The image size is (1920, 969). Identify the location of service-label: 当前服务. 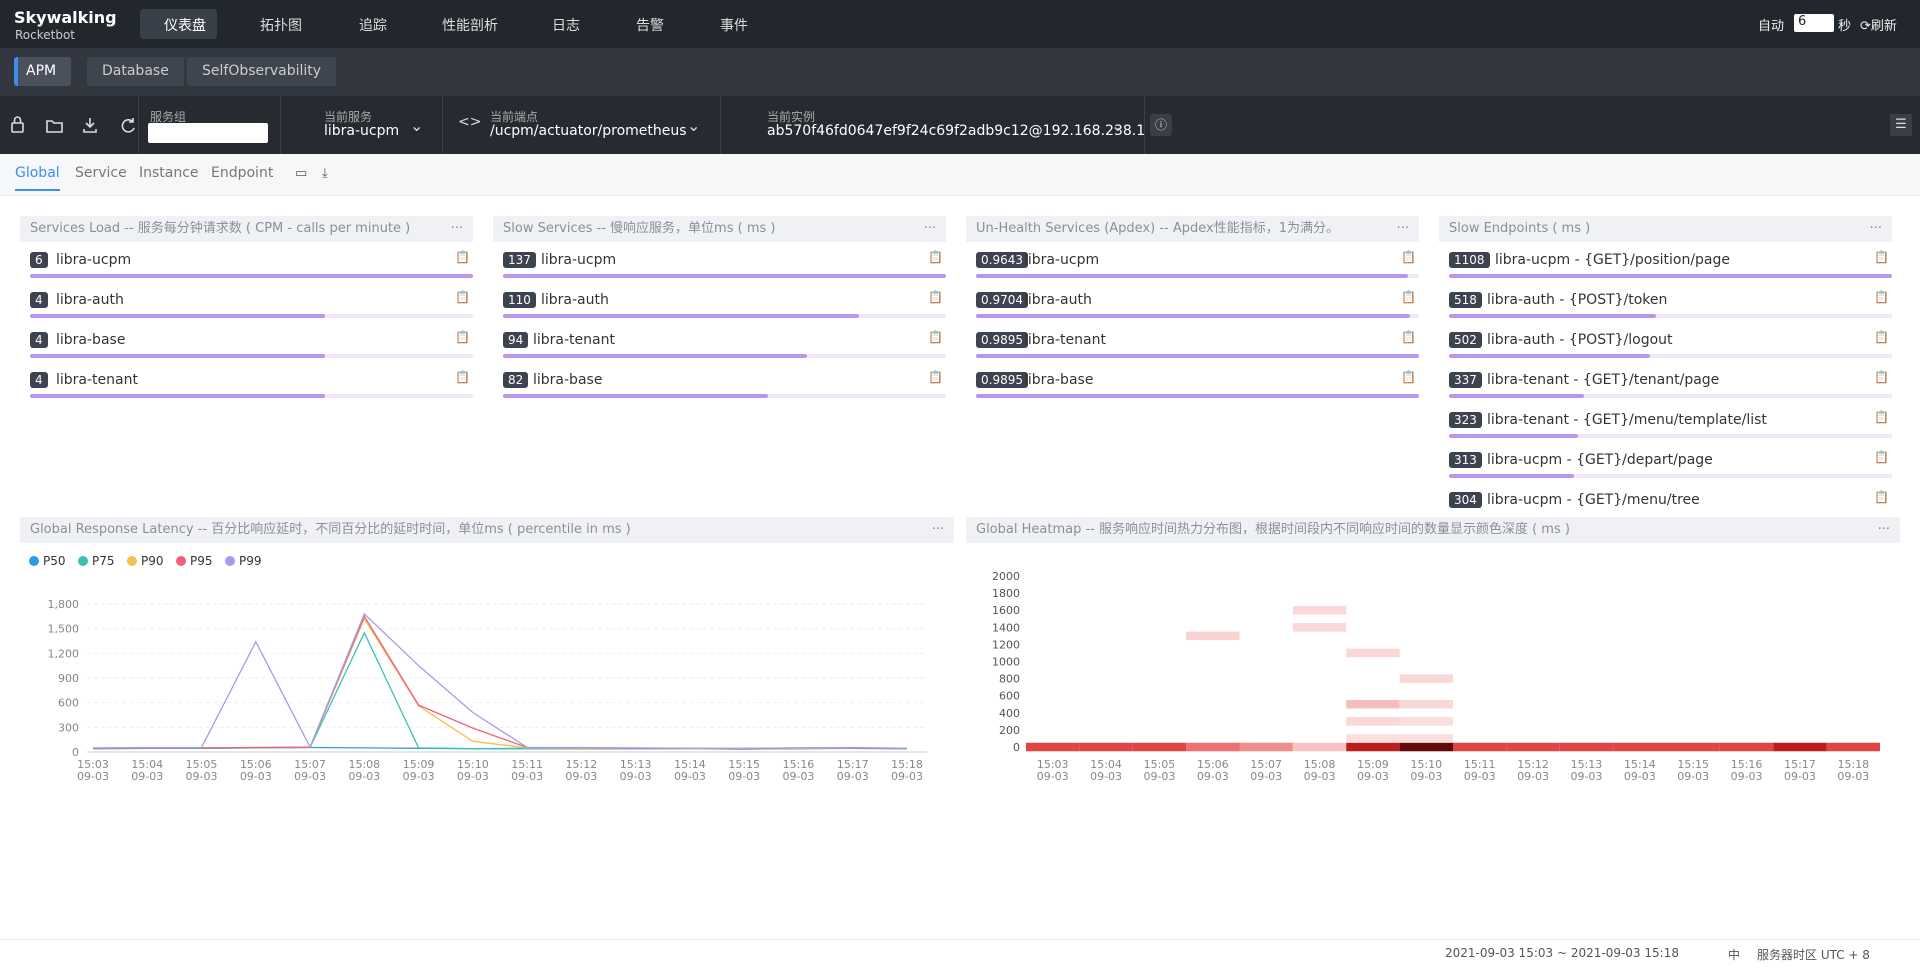
(348, 117).